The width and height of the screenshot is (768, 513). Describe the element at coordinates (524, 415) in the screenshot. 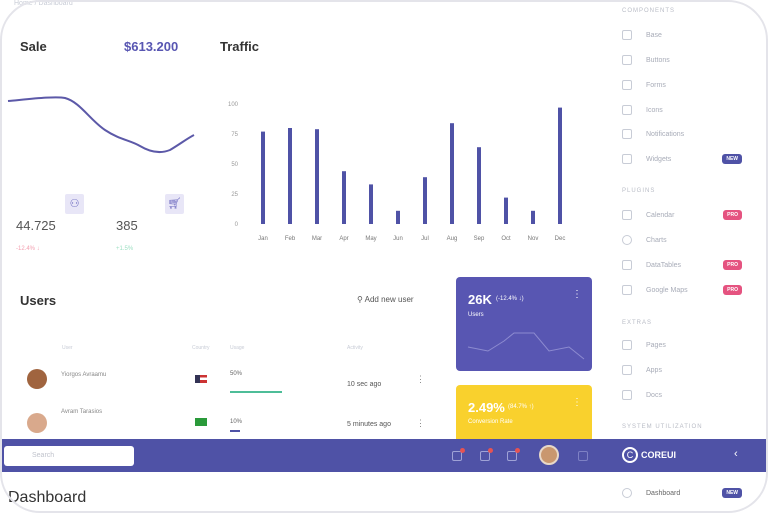

I see `conversion-widget: 2.49% (84.7% ↑) Conversion Rate ⋮` at that location.